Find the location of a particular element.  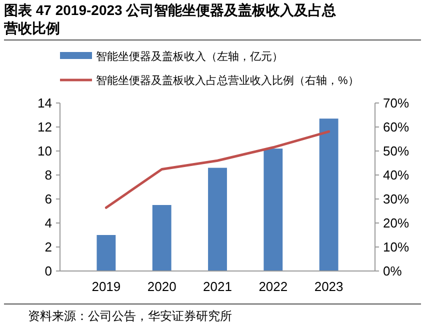

y2-tick-label: 30% is located at coordinates (396, 199).